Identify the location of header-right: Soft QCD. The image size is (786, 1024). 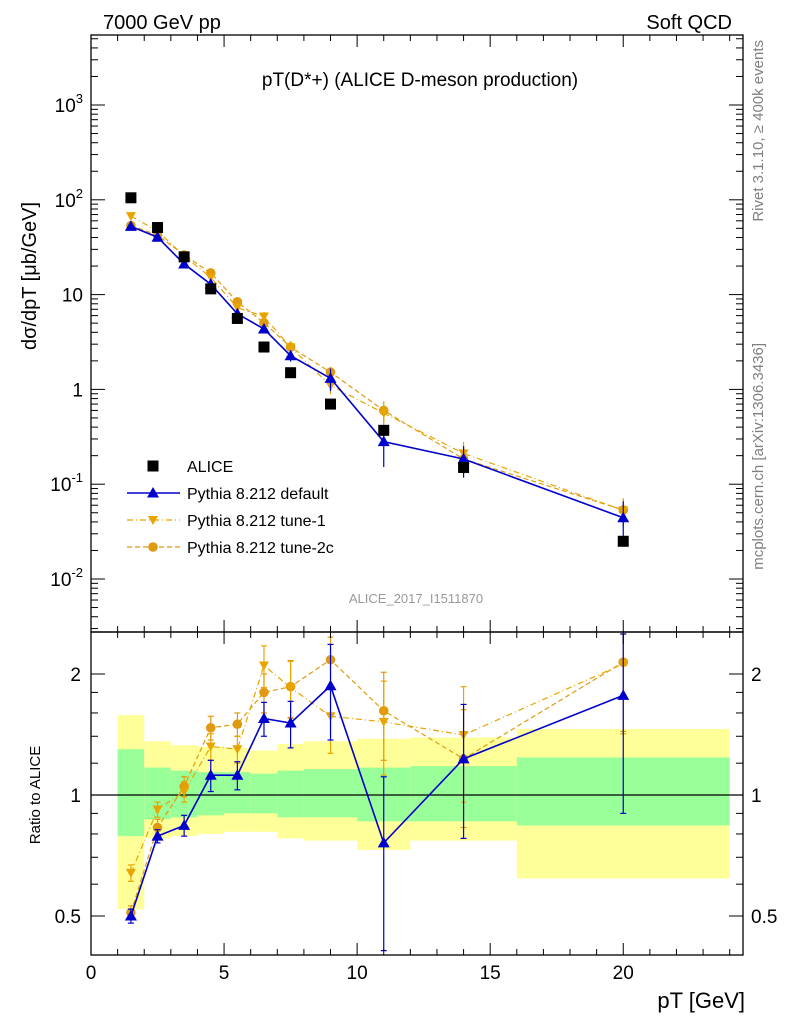
(689, 23).